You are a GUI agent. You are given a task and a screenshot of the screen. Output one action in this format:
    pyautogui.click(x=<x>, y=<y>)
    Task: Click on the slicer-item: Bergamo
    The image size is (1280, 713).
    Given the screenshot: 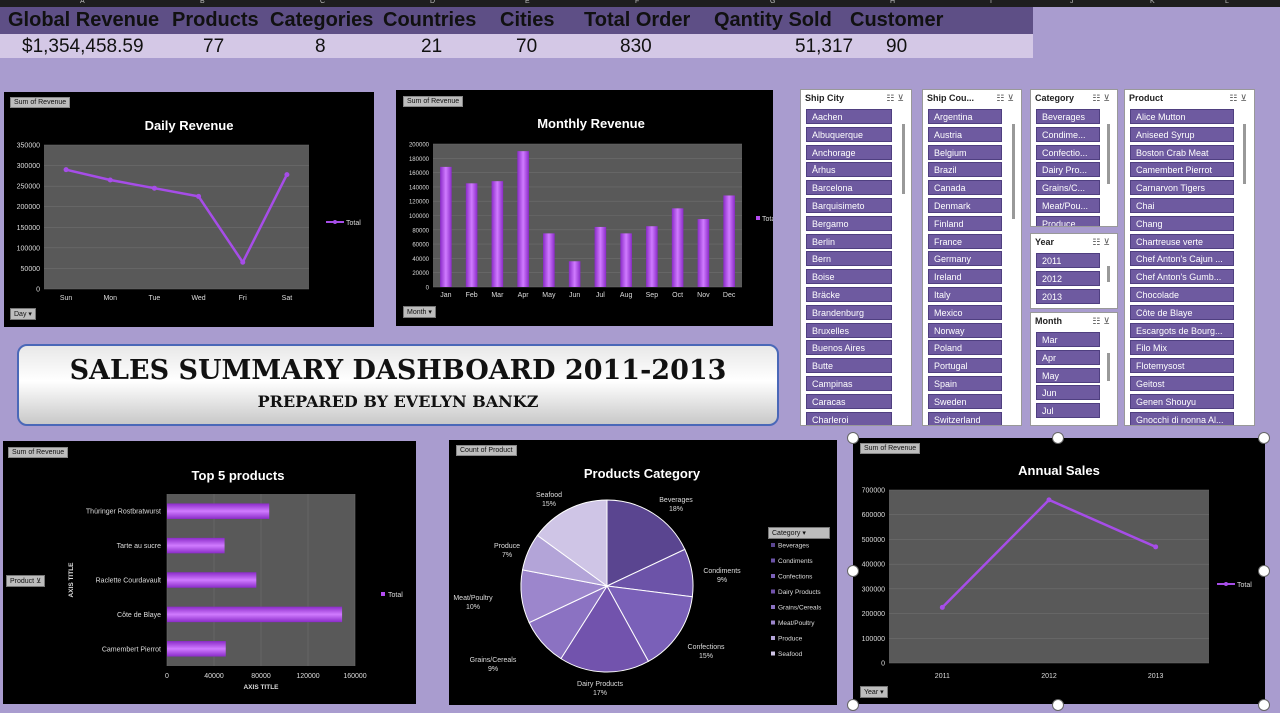 What is the action you would take?
    pyautogui.click(x=849, y=223)
    